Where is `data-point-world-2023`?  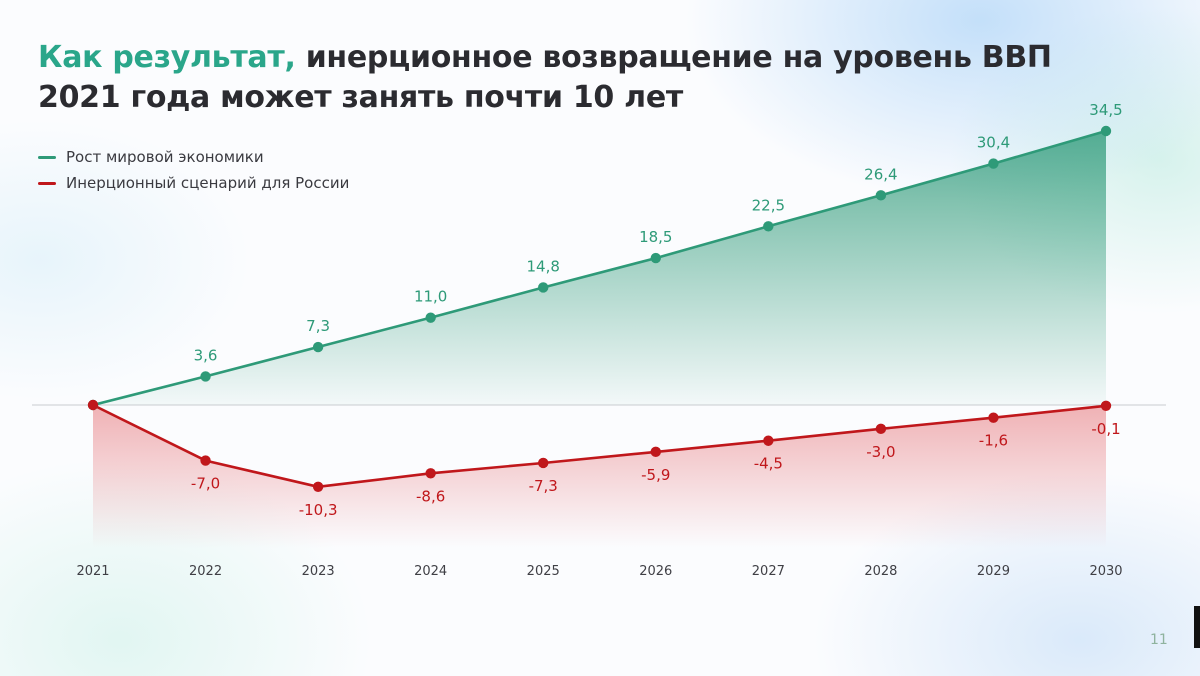 data-point-world-2023 is located at coordinates (318, 347).